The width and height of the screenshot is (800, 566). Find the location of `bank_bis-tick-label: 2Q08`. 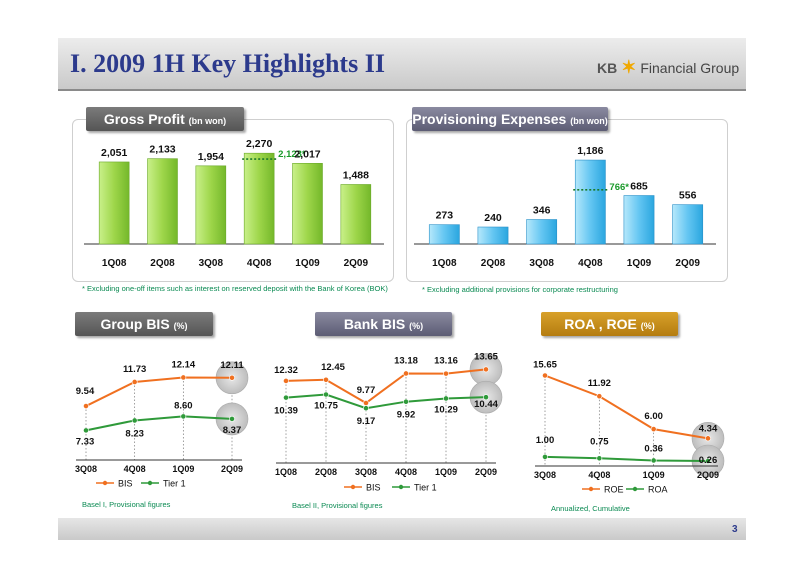

bank_bis-tick-label: 2Q08 is located at coordinates (326, 472).